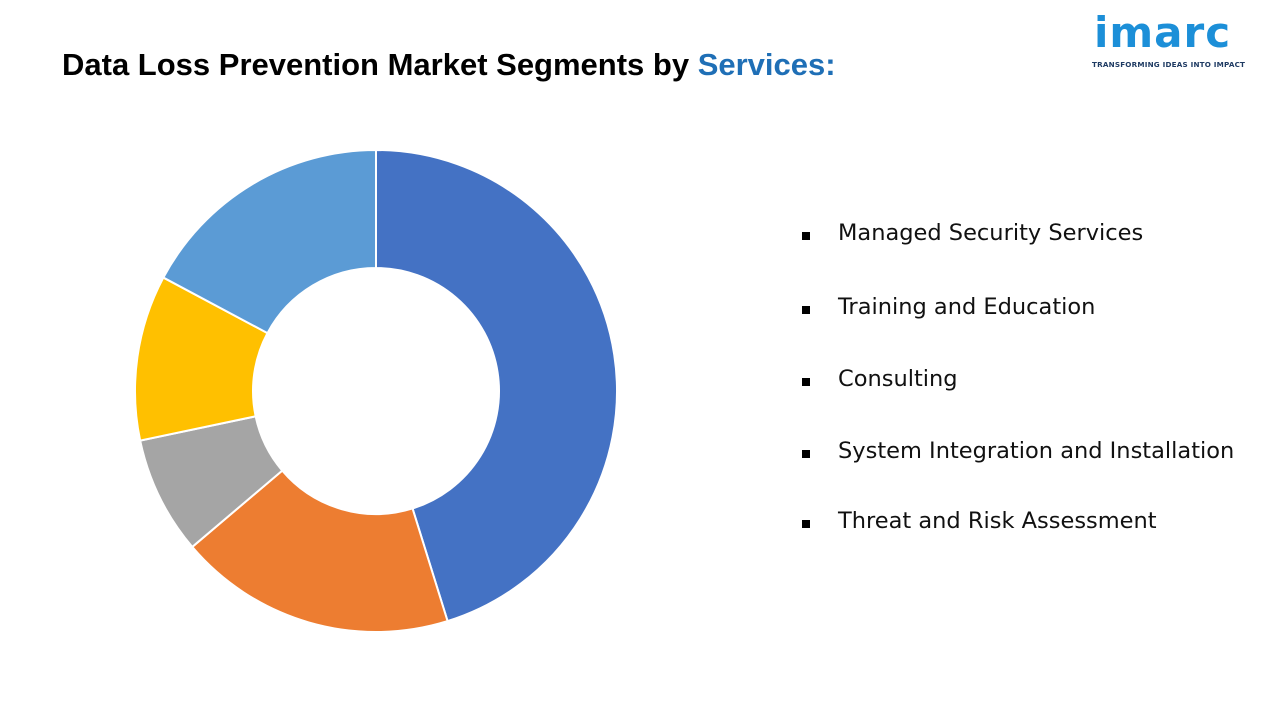  What do you see at coordinates (319, 551) in the screenshot?
I see `donut-slice-training-and-education` at bounding box center [319, 551].